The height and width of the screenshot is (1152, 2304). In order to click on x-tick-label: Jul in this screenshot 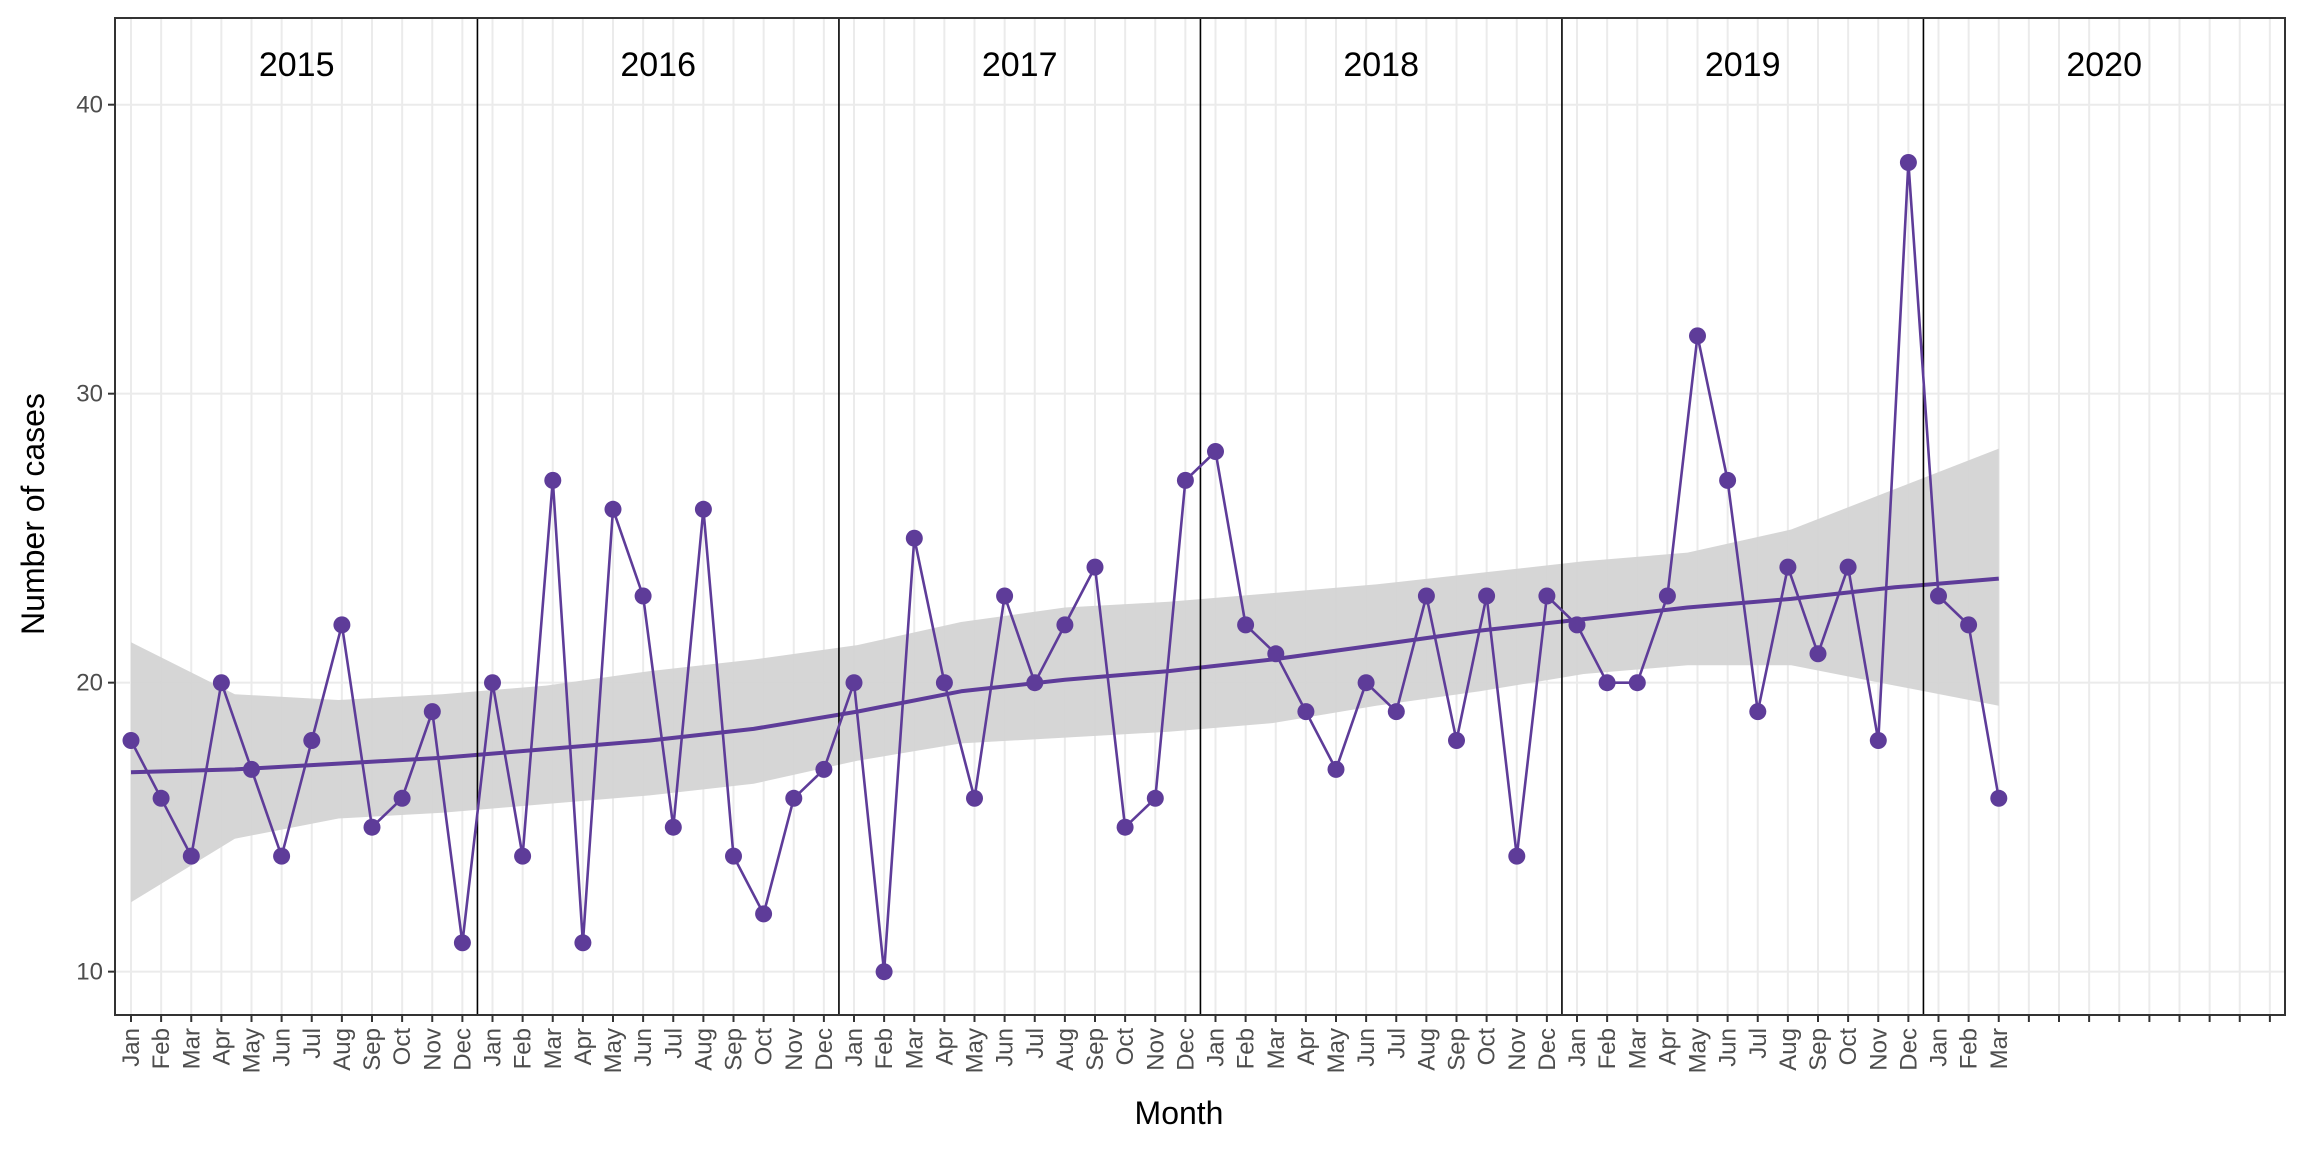, I will do `click(1396, 1043)`.